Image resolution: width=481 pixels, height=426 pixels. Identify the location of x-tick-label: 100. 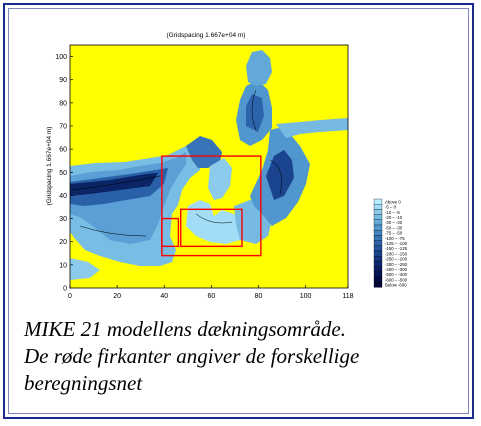
(306, 296).